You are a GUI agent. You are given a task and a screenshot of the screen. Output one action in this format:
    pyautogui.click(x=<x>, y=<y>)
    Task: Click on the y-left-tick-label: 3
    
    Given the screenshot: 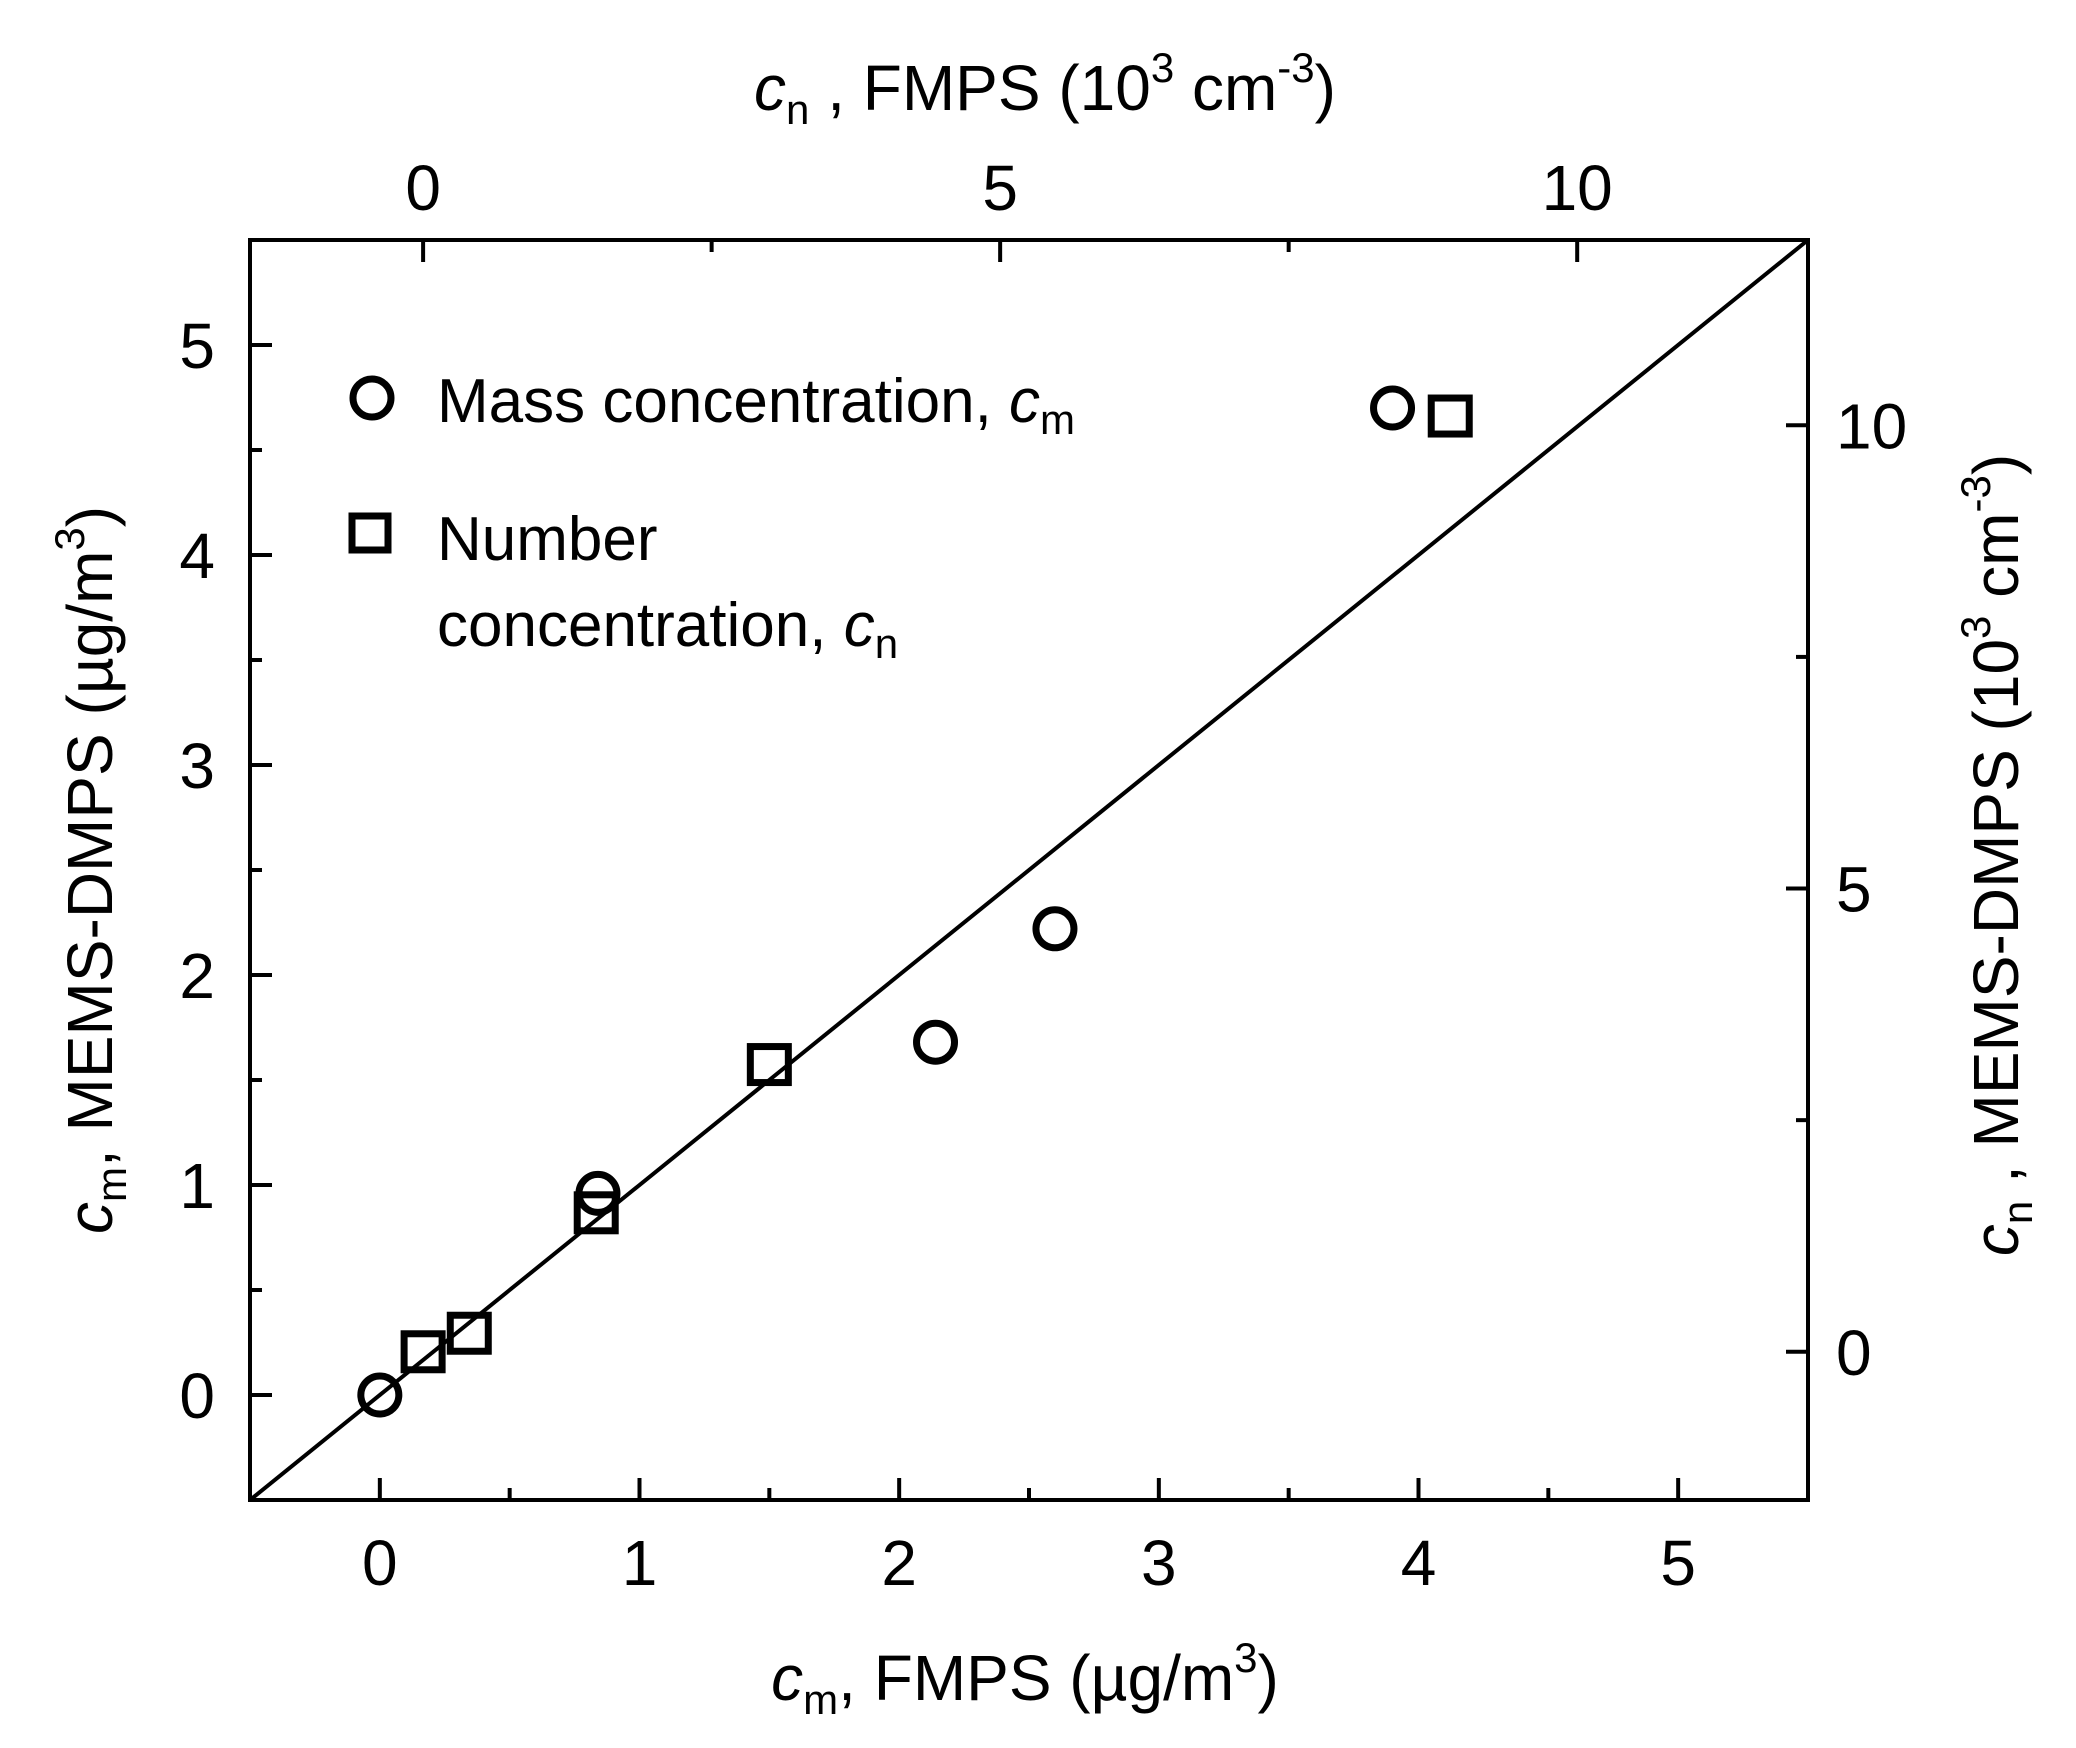 What is the action you would take?
    pyautogui.click(x=197, y=766)
    